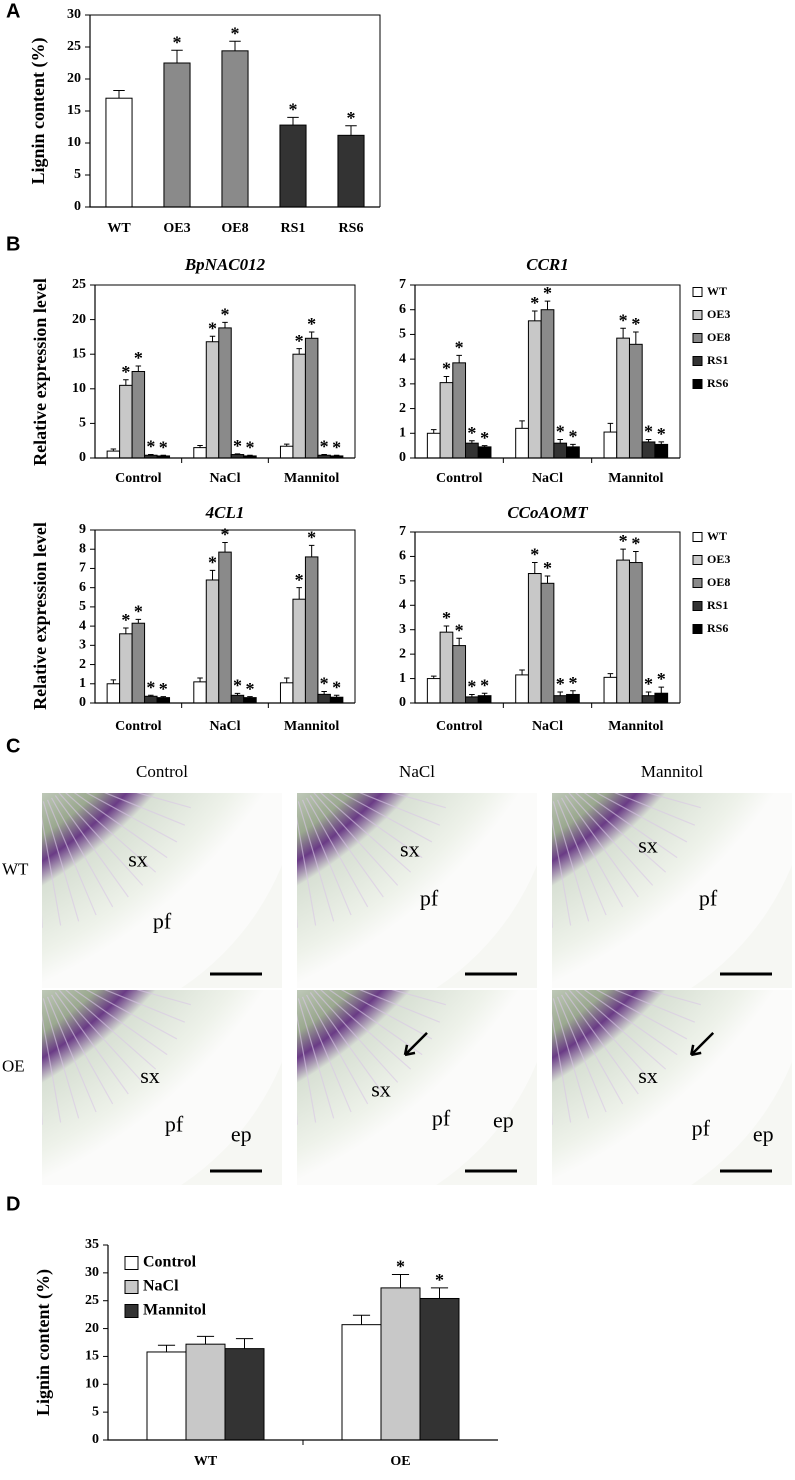 This screenshot has width=795, height=1480. Describe the element at coordinates (402, 309) in the screenshot. I see `y-tick-label: 6` at that location.